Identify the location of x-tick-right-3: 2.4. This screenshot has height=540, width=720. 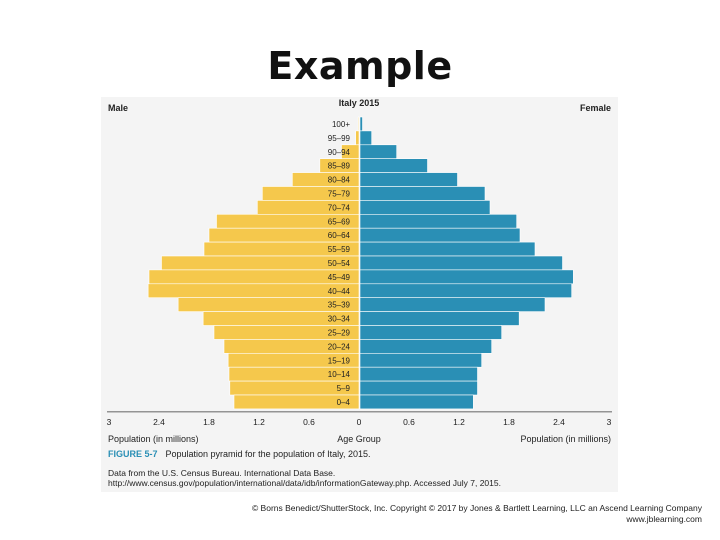
(559, 422).